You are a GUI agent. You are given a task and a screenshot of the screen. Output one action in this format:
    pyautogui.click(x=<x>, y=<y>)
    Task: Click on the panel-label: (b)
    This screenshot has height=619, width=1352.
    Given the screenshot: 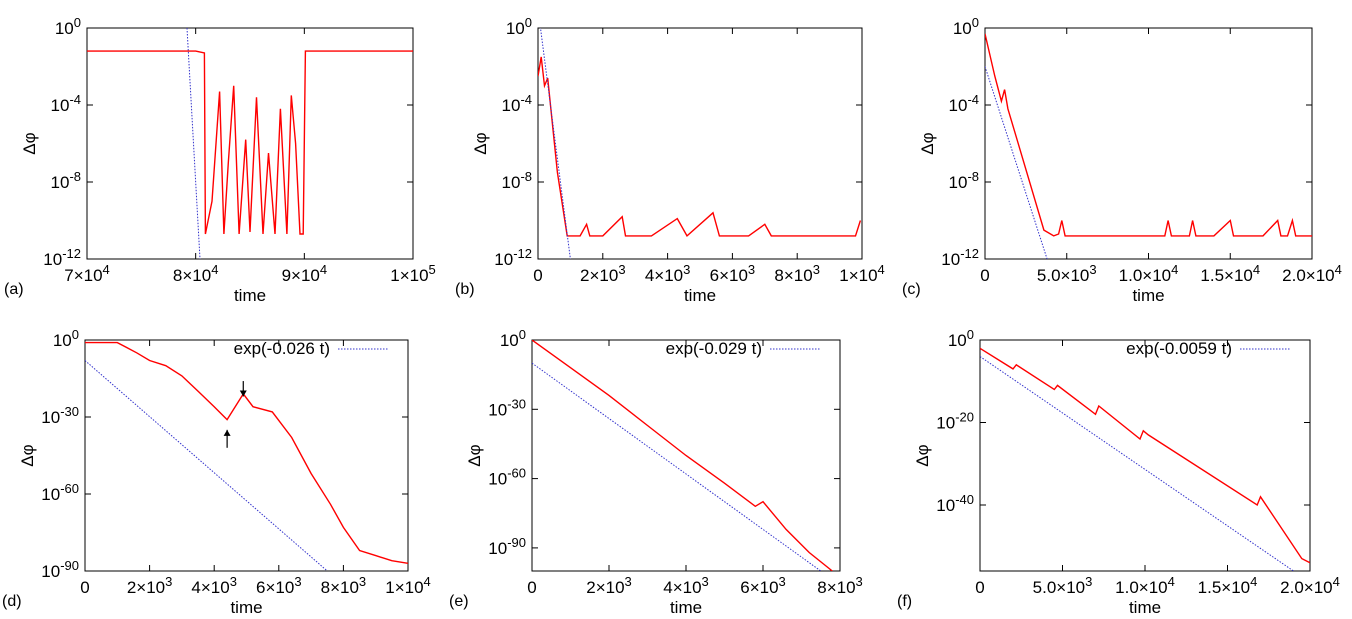 What is the action you would take?
    pyautogui.click(x=465, y=289)
    